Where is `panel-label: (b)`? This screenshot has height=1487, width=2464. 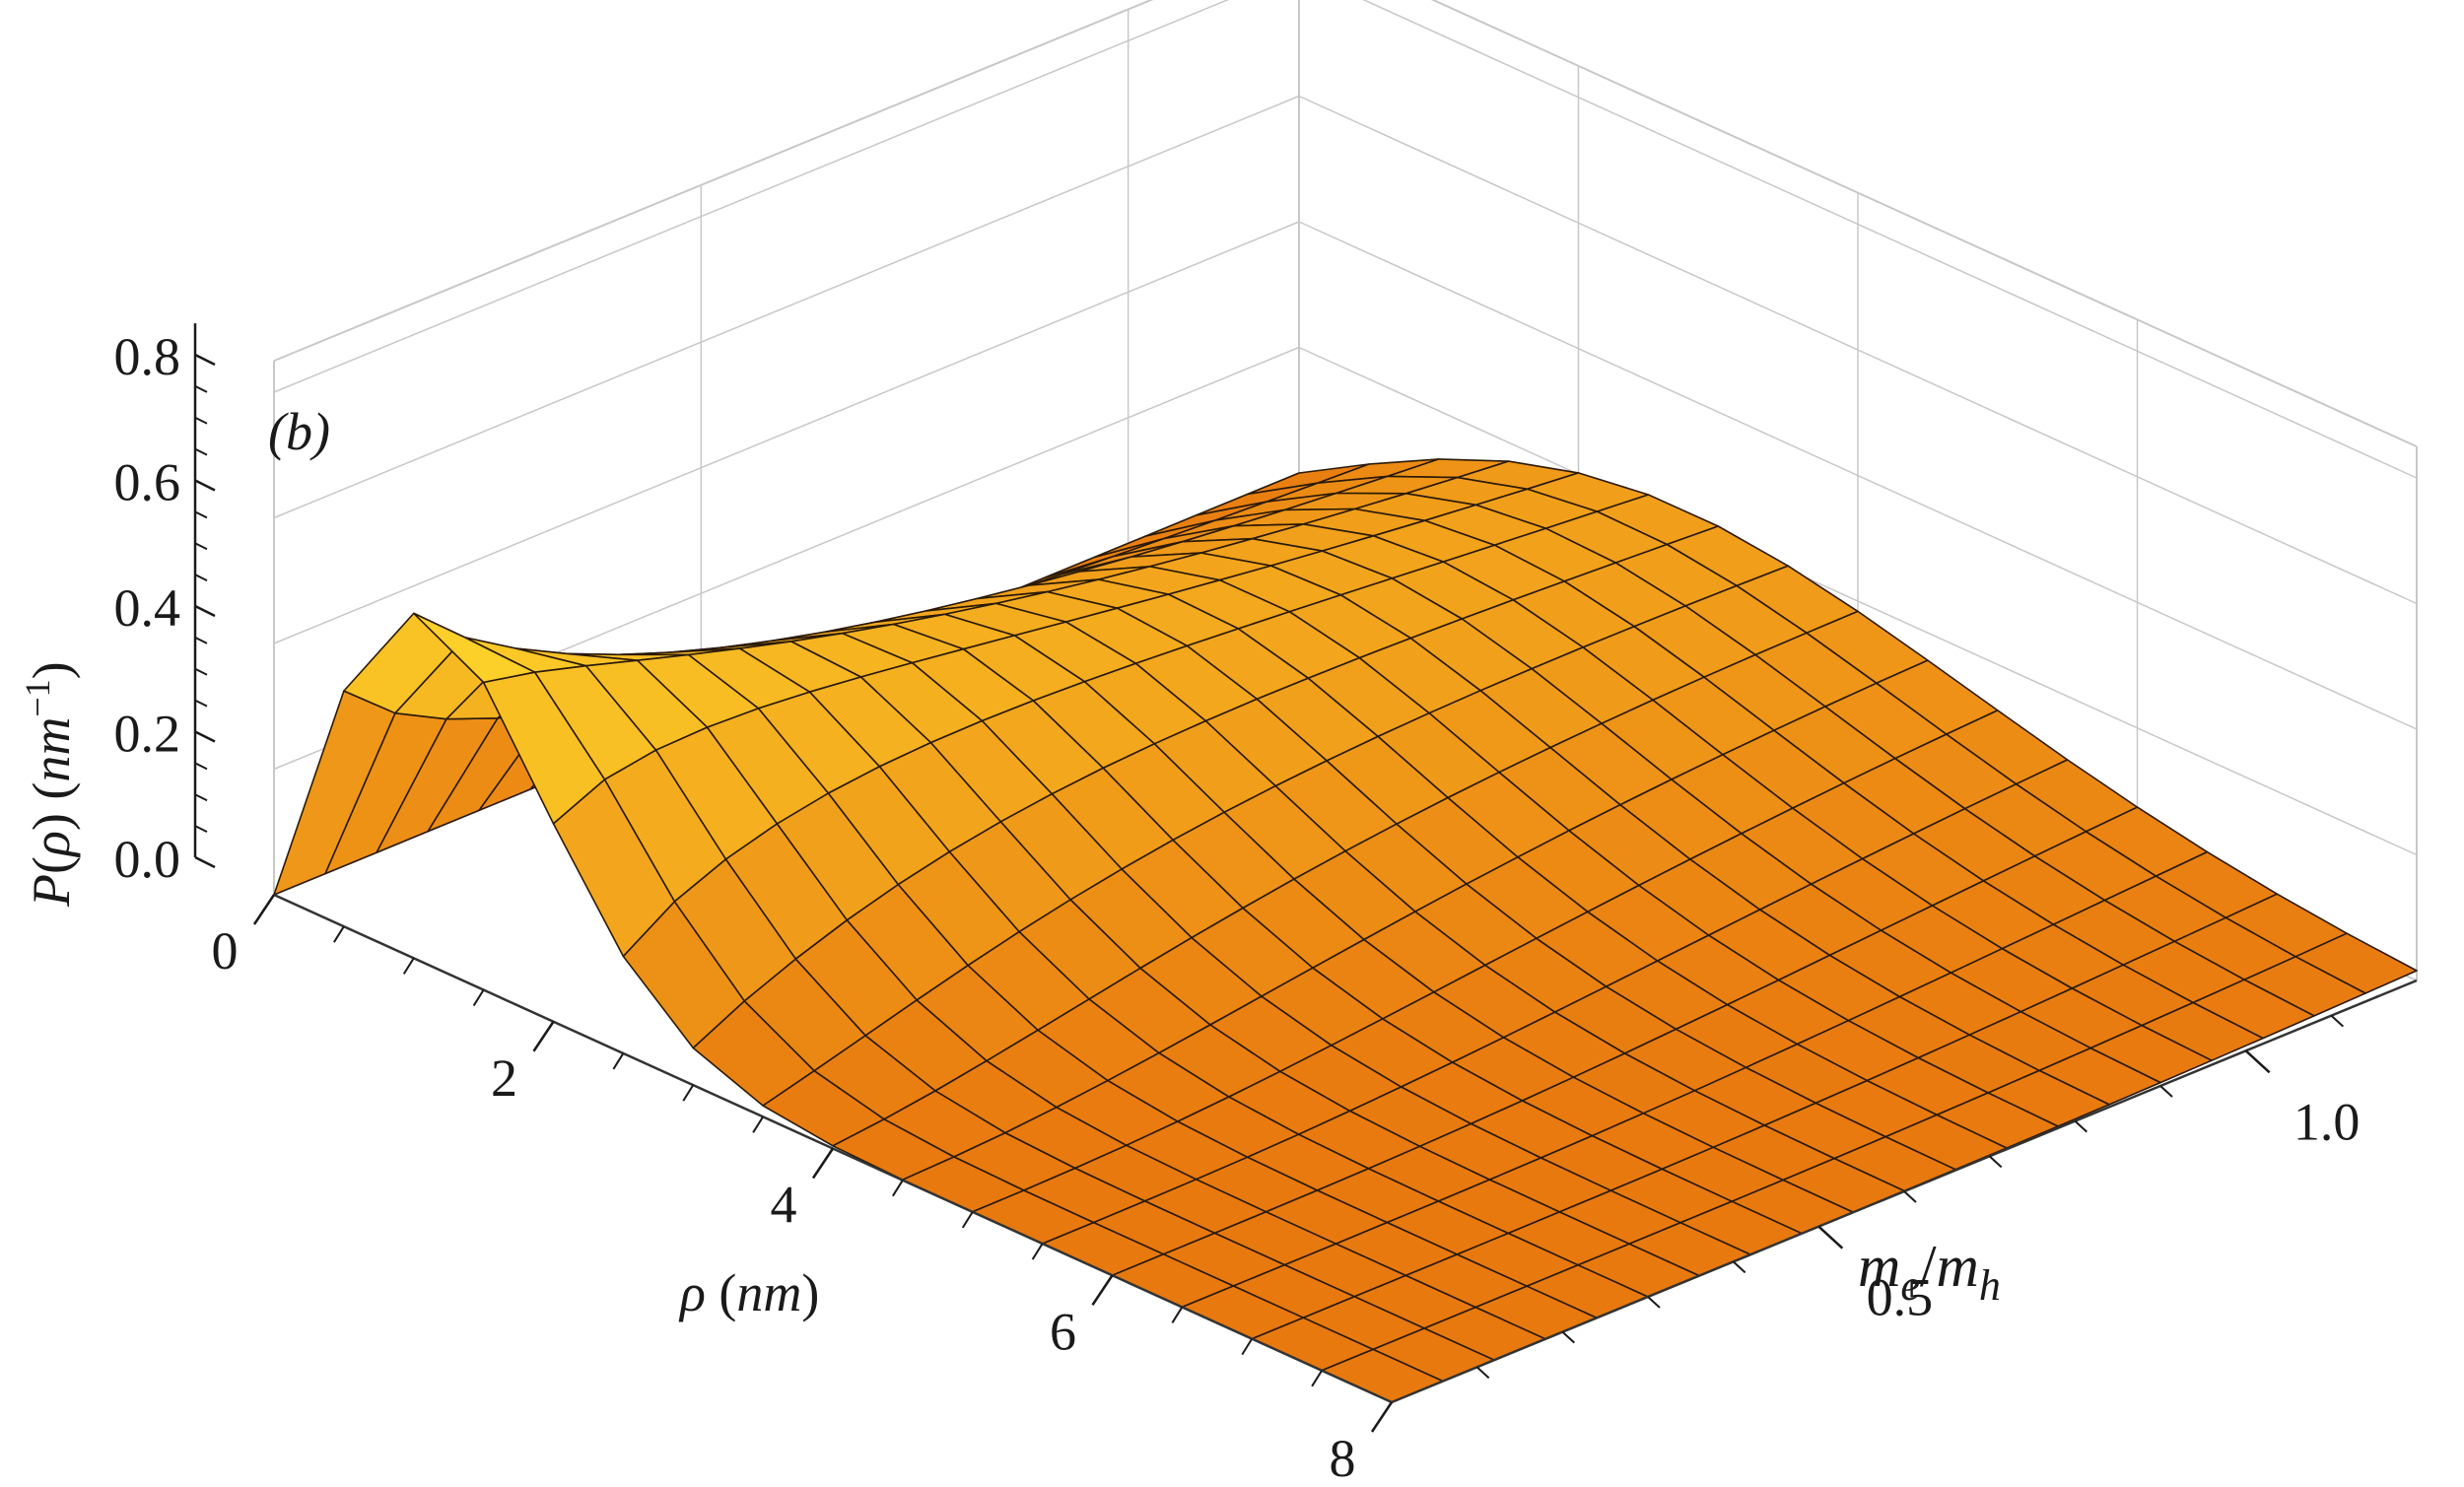
panel-label: (b) is located at coordinates (299, 432).